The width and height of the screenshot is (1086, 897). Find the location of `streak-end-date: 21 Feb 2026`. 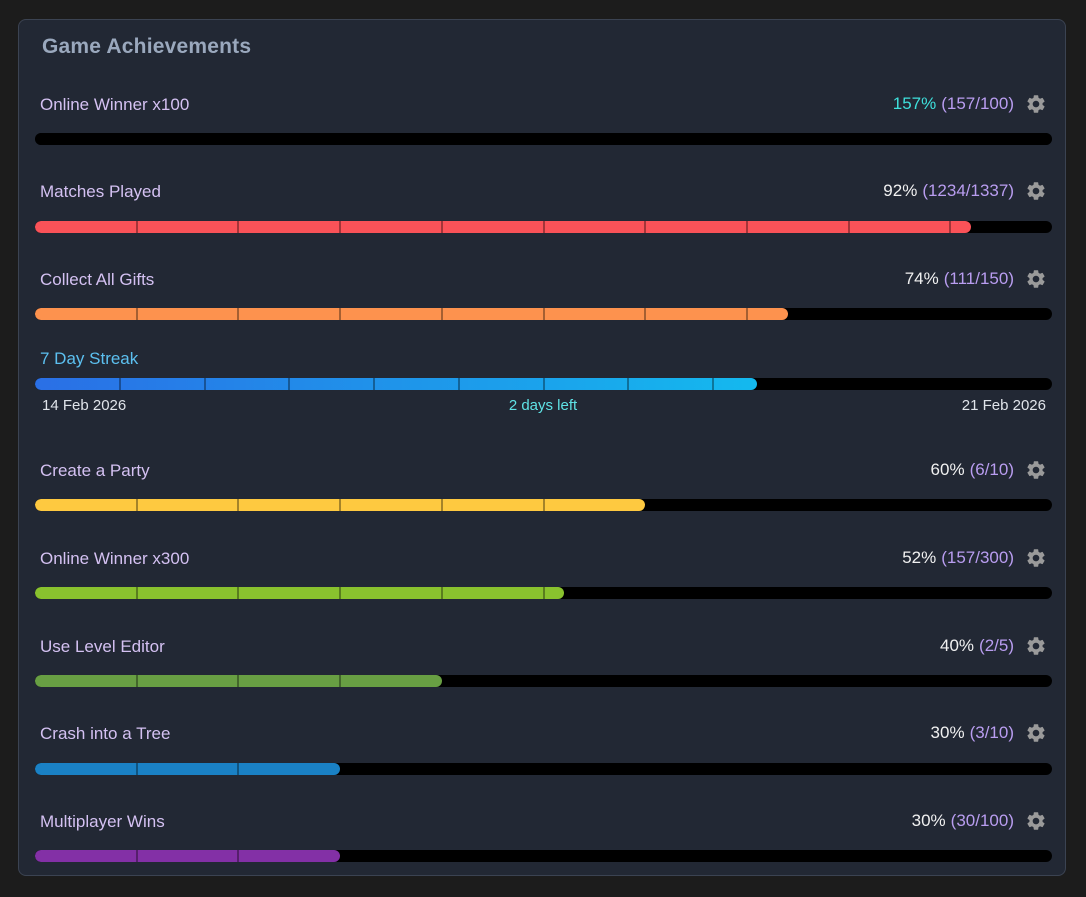

streak-end-date: 21 Feb 2026 is located at coordinates (1003, 405).